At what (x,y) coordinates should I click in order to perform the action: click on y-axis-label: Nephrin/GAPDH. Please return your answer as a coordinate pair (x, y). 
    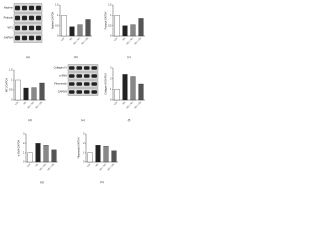
    Looking at the image, I should click on (53, 20).